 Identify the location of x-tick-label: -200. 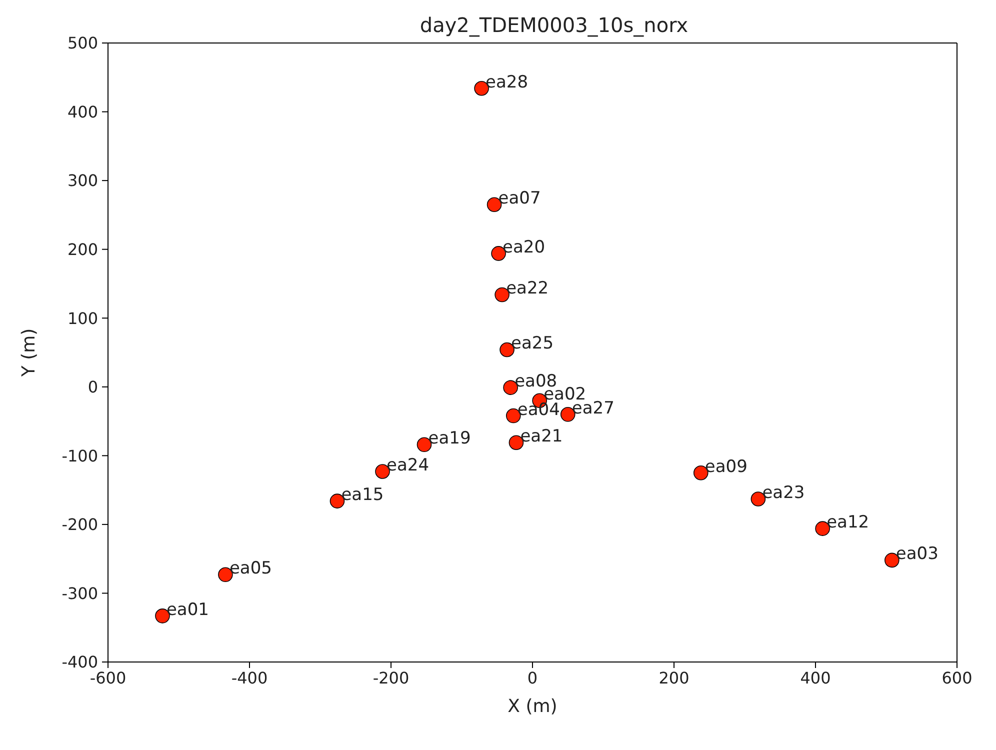
(391, 678).